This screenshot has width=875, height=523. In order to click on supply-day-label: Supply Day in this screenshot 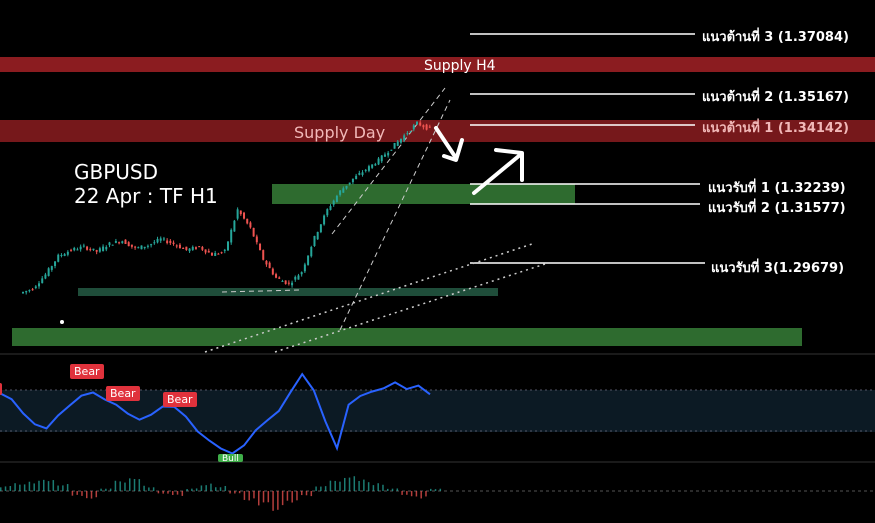, I will do `click(340, 132)`.